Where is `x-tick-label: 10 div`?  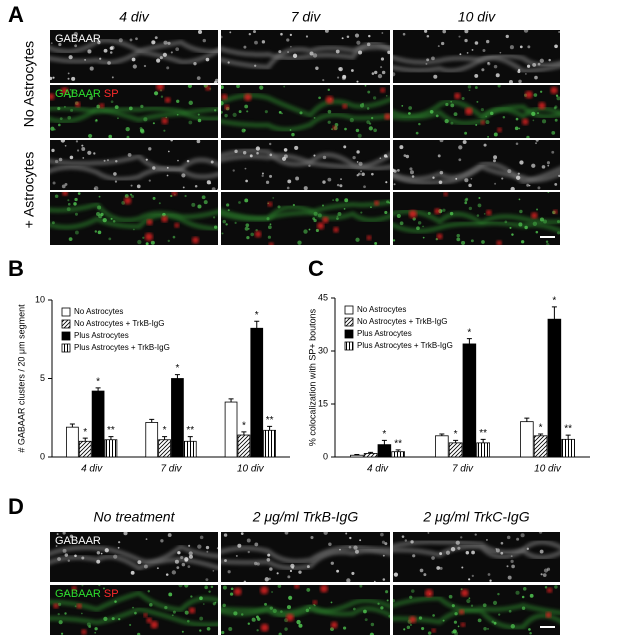
x-tick-label: 10 div is located at coordinates (251, 469).